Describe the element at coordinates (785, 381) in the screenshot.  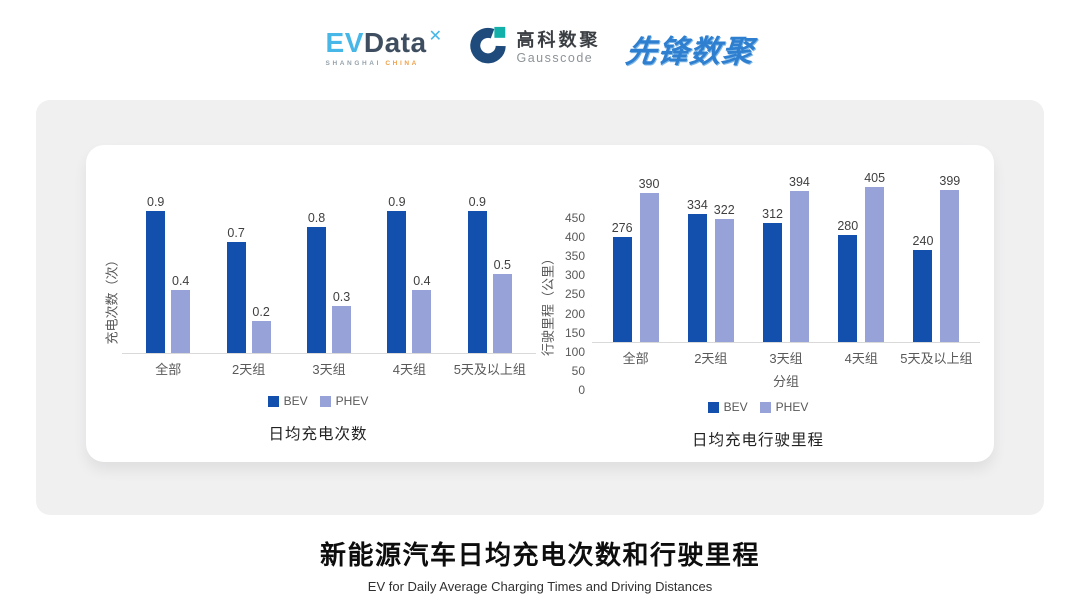
I see `x-axis-label: 分组` at that location.